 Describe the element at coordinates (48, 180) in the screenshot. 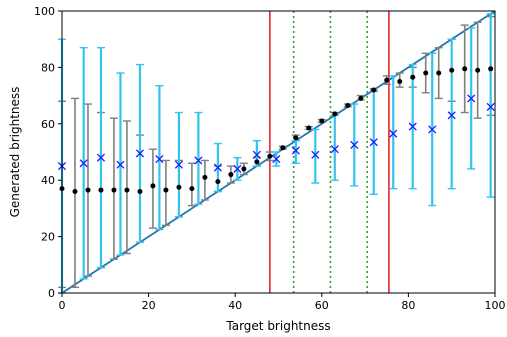

I see `y-tick-label-2: 40` at that location.